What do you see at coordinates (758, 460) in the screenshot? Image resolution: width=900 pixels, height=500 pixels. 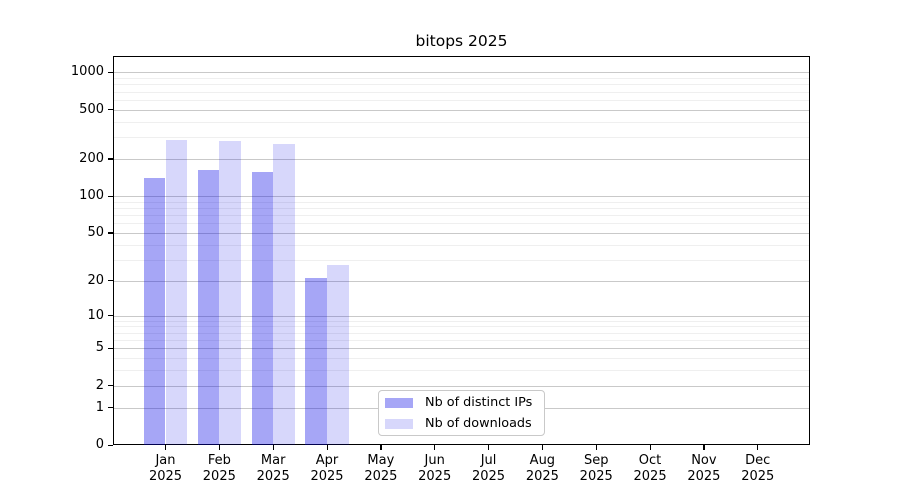 I see `x-tick-month: Dec` at bounding box center [758, 460].